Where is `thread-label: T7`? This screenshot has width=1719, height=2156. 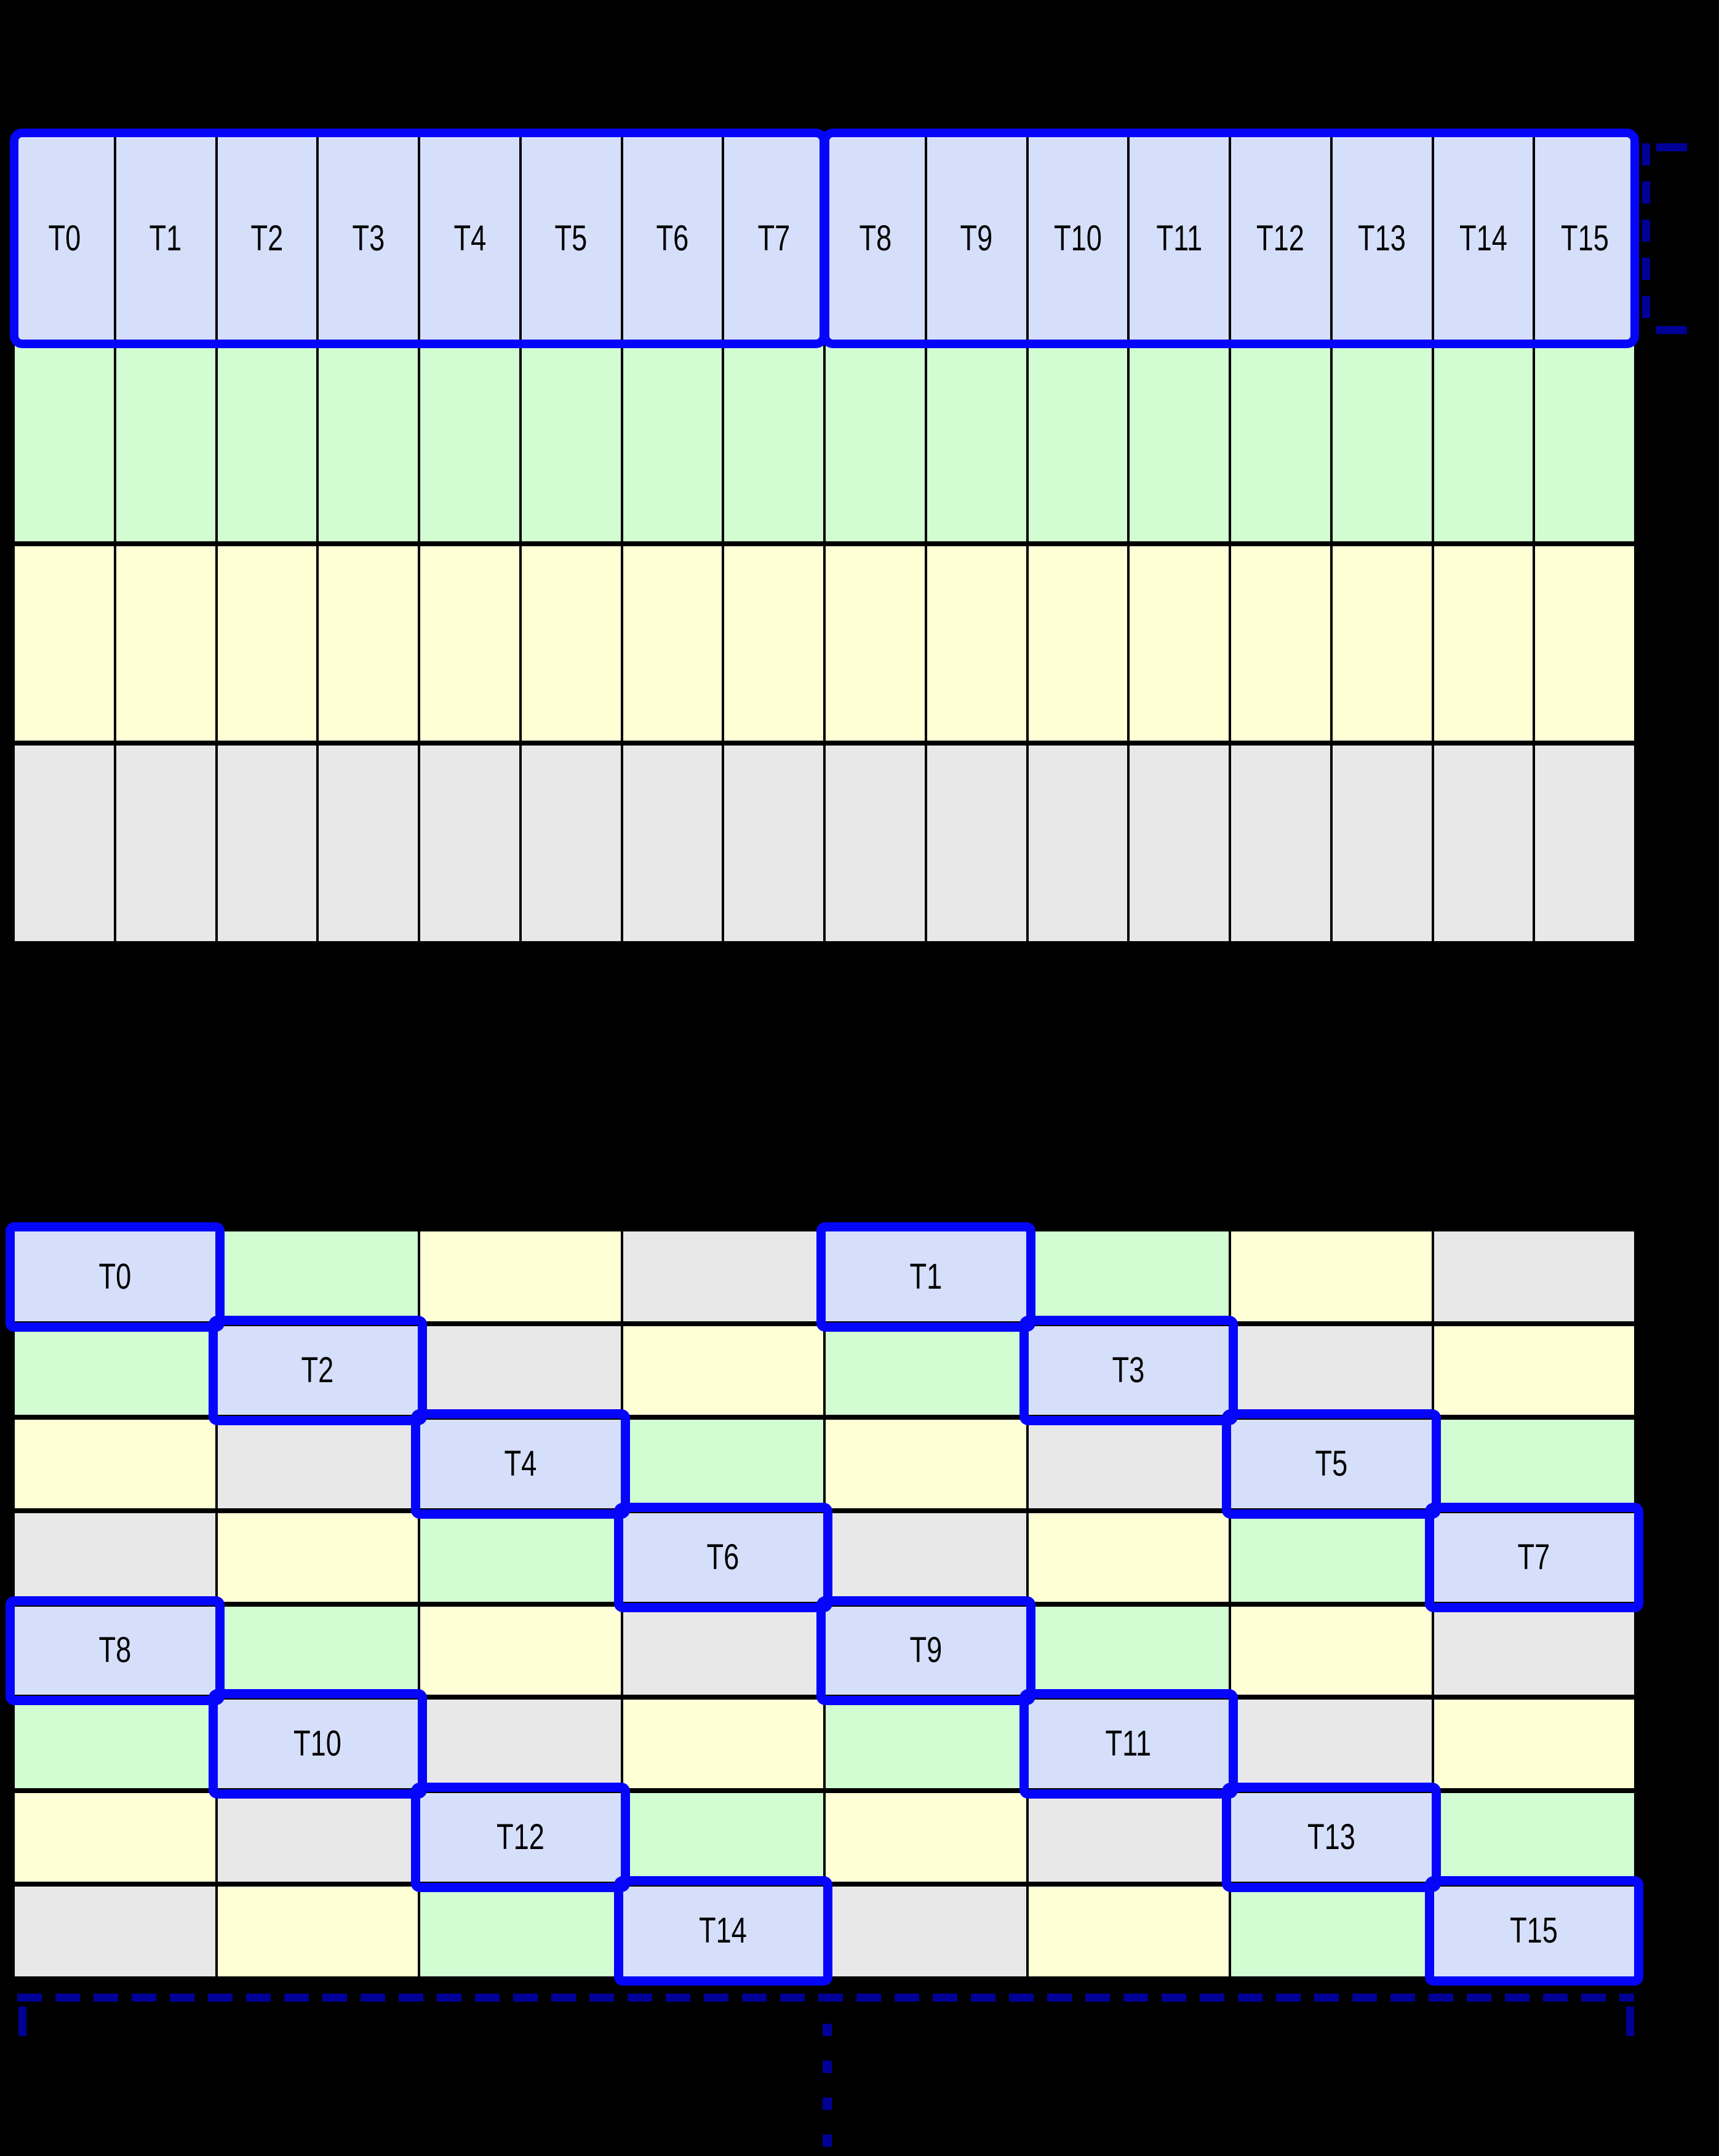 thread-label: T7 is located at coordinates (774, 238).